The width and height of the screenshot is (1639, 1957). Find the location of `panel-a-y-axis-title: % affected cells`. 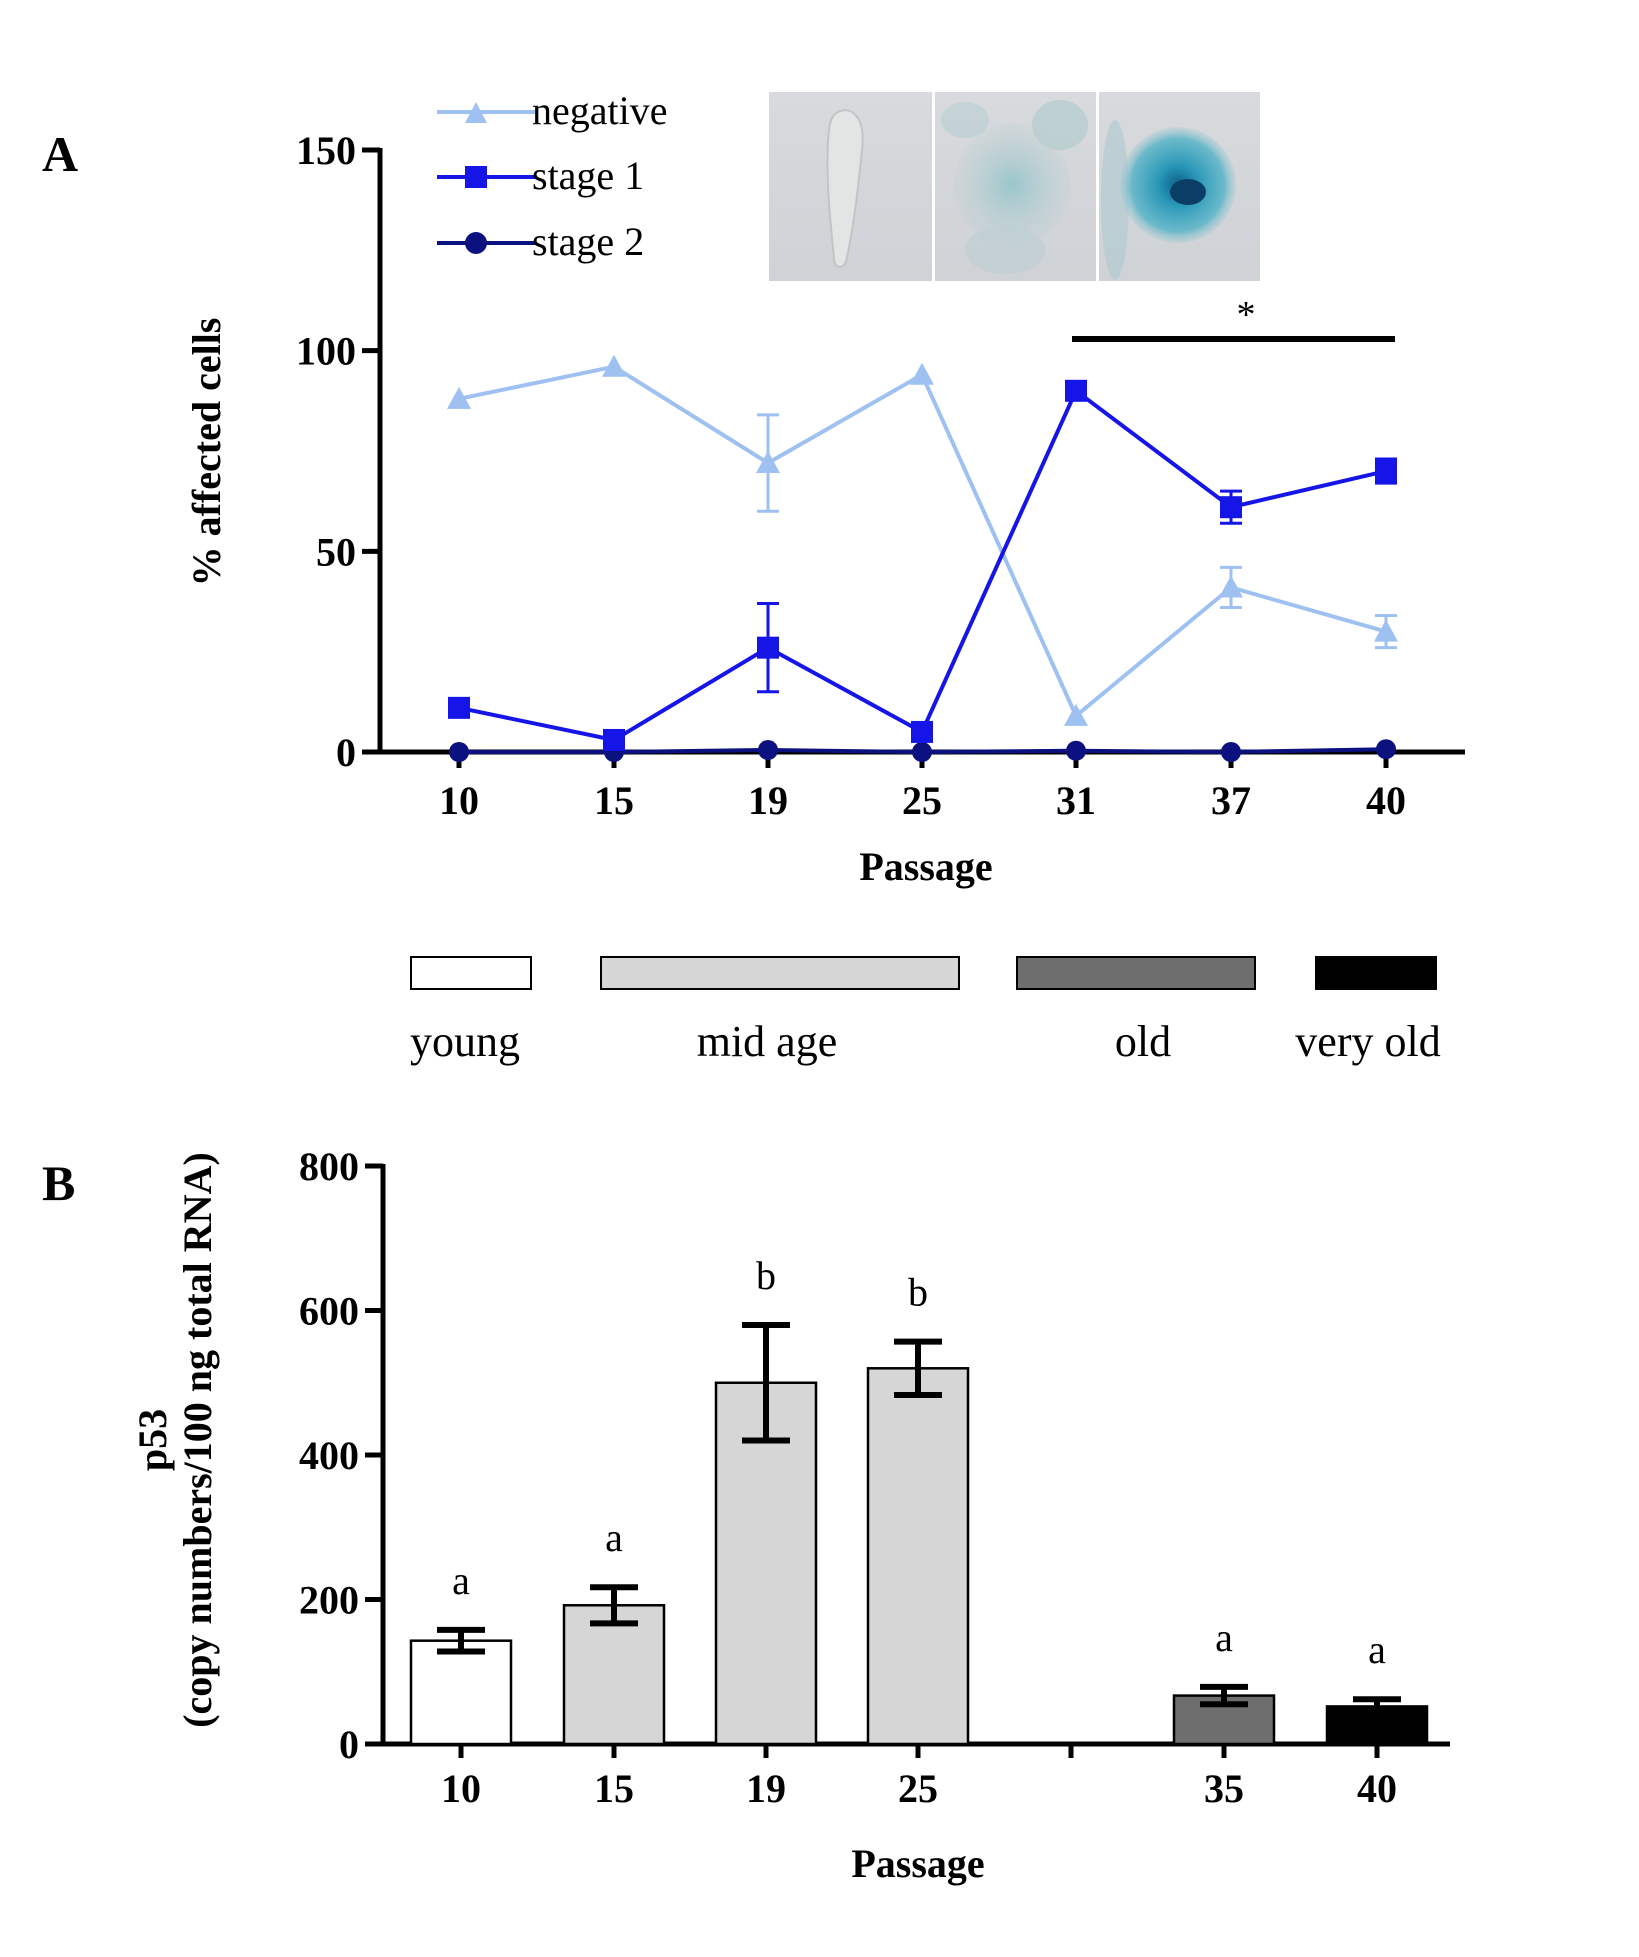

panel-a-y-axis-title: % affected cells is located at coordinates (206, 452).